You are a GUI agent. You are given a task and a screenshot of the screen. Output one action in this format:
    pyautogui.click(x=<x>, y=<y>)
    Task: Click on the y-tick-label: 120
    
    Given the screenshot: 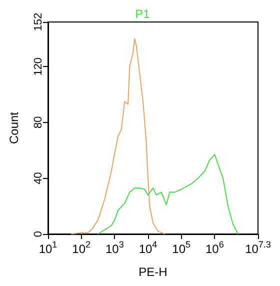 What is the action you would take?
    pyautogui.click(x=38, y=66)
    